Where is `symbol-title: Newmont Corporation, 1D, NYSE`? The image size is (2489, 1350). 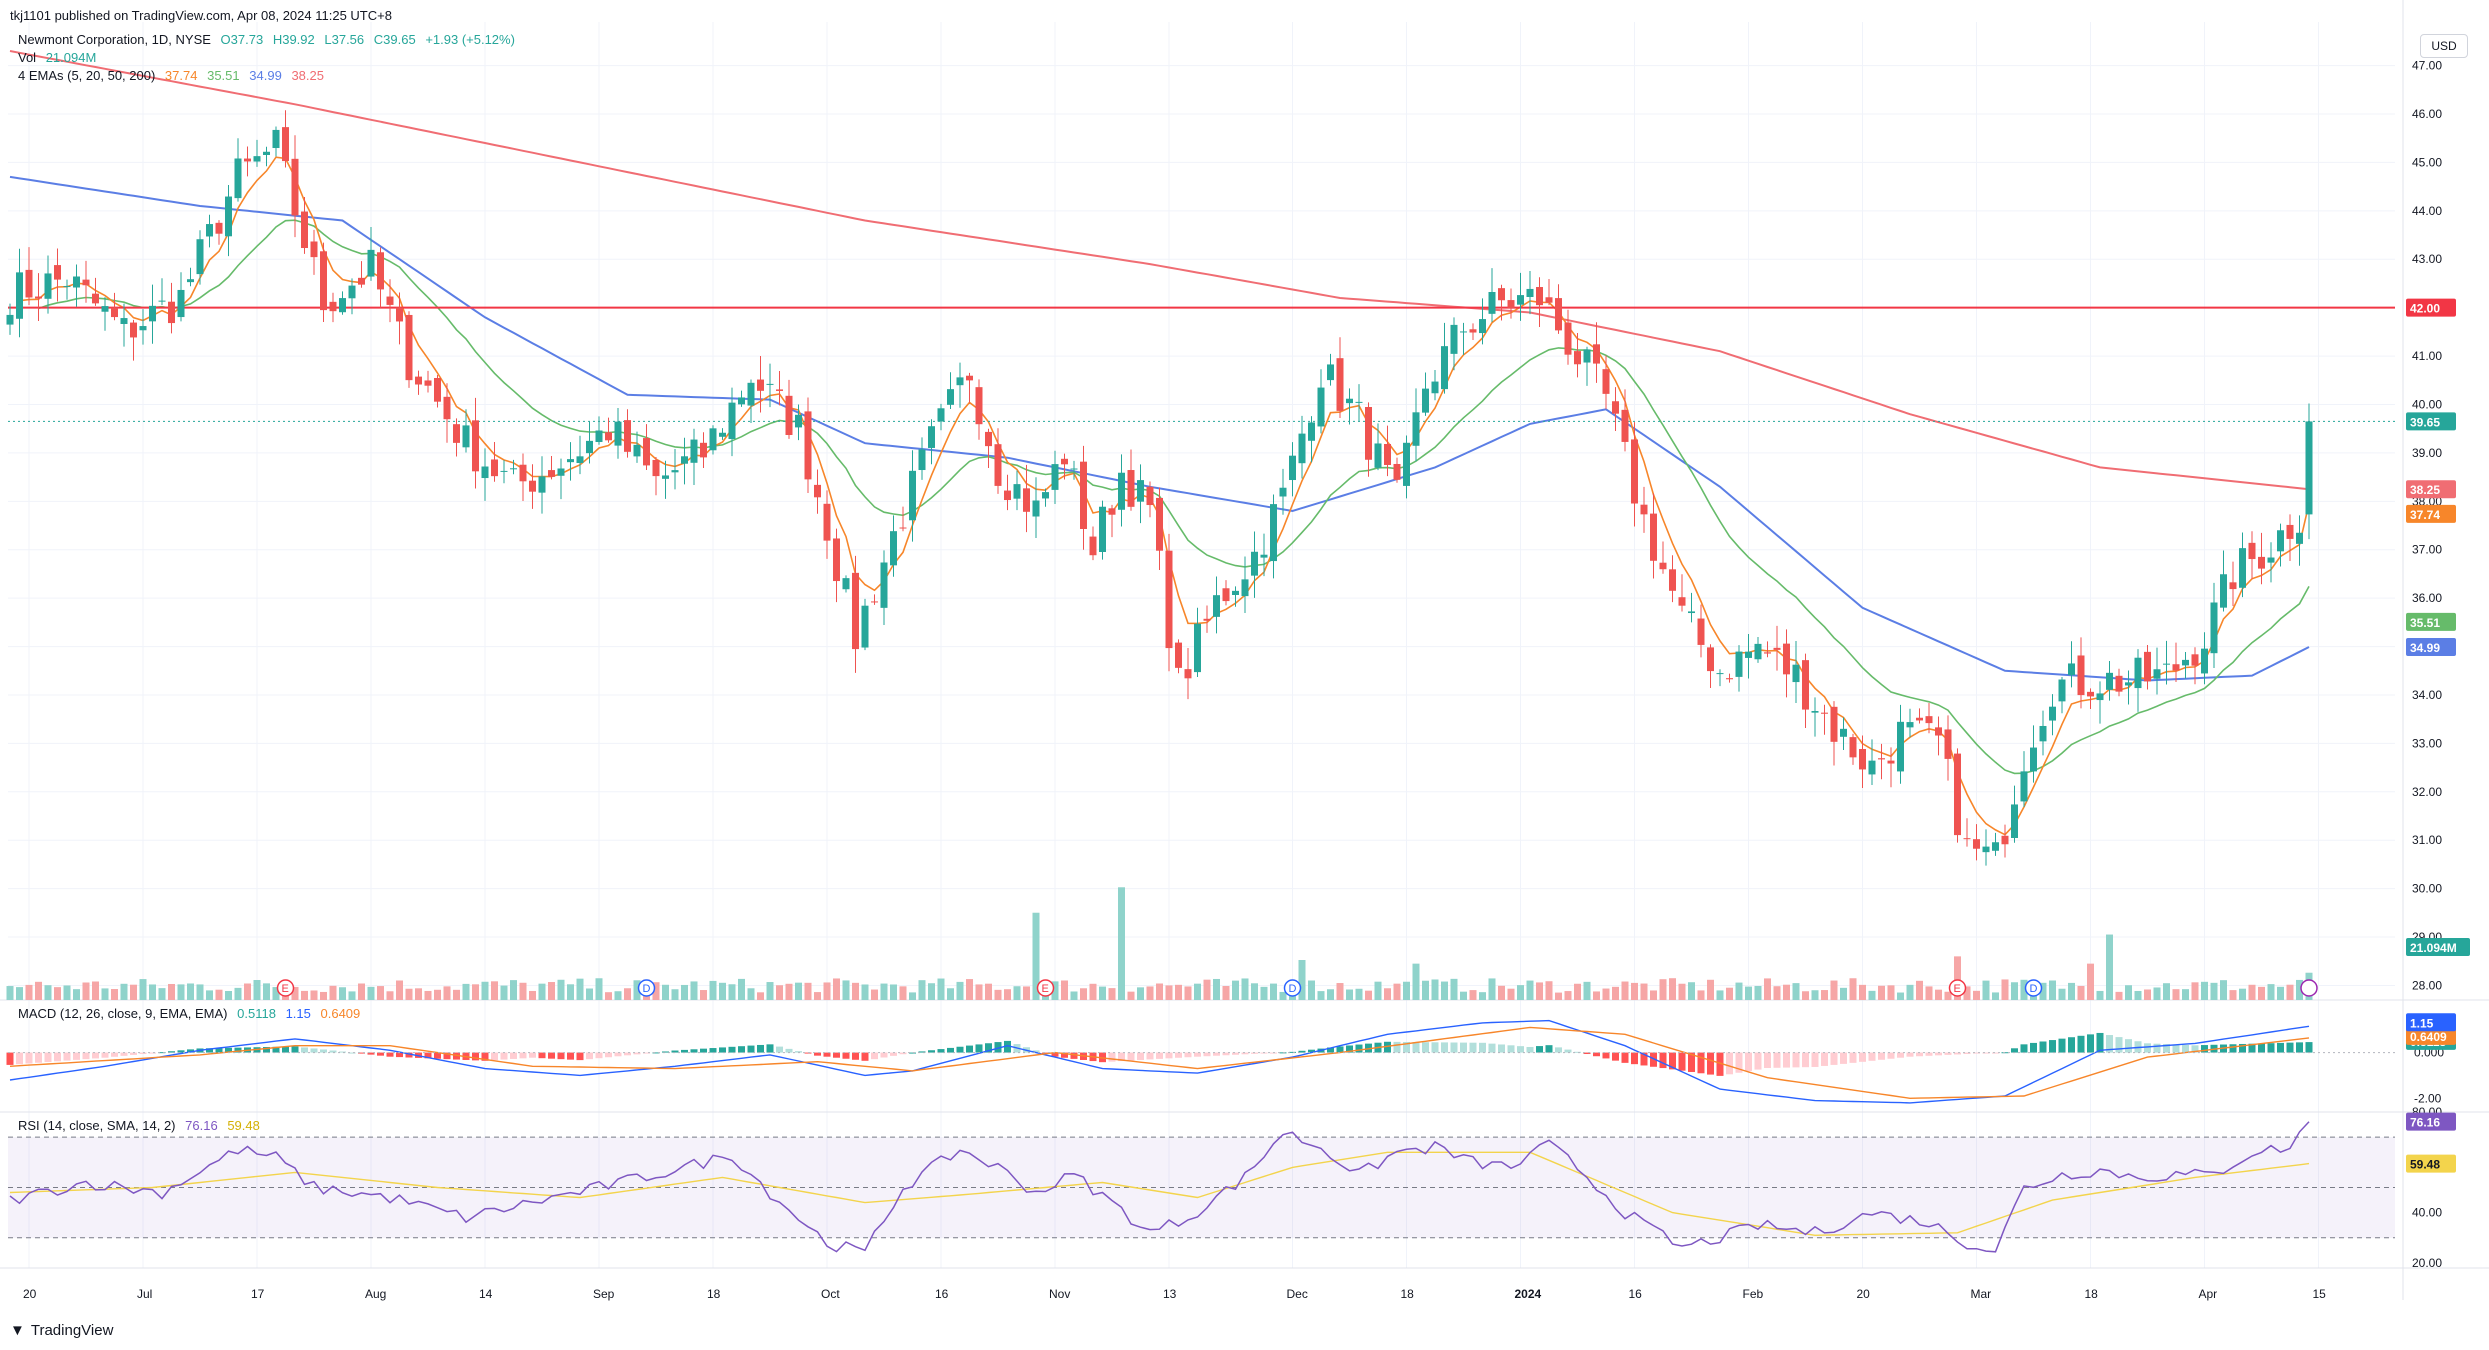
symbol-title: Newmont Corporation, 1D, NYSE is located at coordinates (114, 39).